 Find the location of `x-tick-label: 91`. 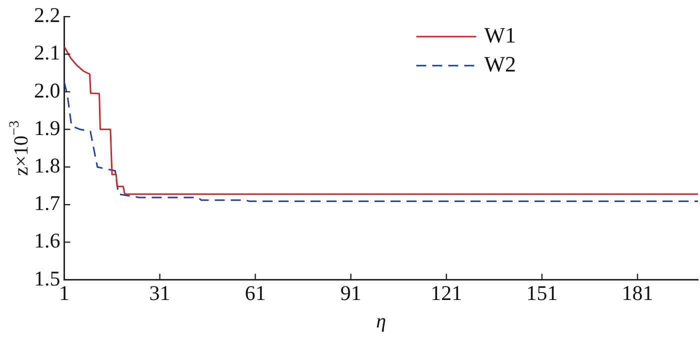

x-tick-label: 91 is located at coordinates (351, 292).